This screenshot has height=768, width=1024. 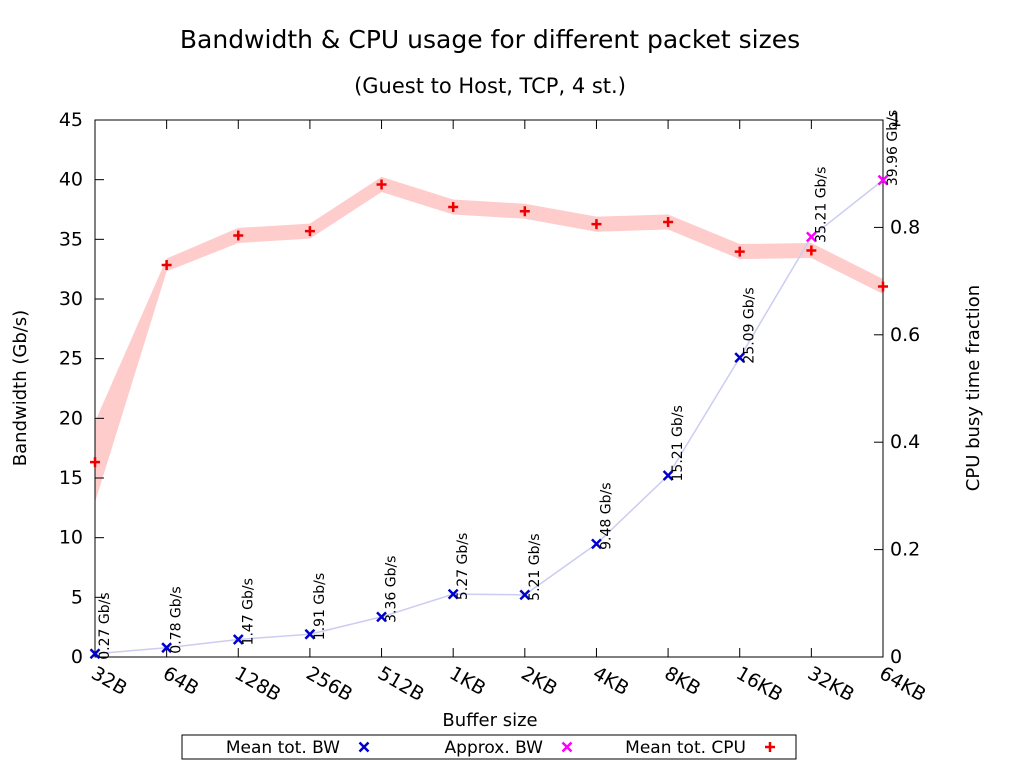 I want to click on y-tick-label: 25, so click(x=71, y=359).